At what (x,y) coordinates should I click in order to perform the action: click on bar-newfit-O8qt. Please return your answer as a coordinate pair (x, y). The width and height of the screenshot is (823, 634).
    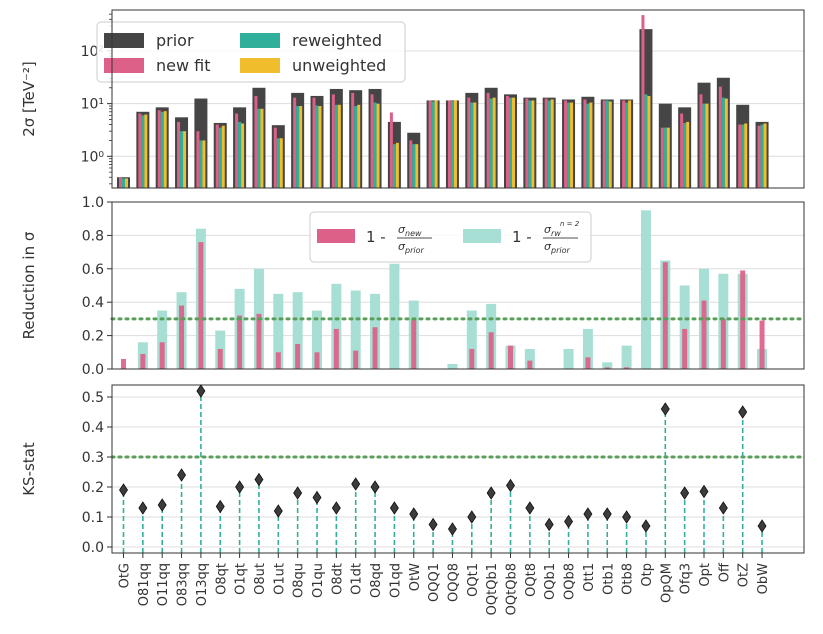
    Looking at the image, I should click on (217, 156).